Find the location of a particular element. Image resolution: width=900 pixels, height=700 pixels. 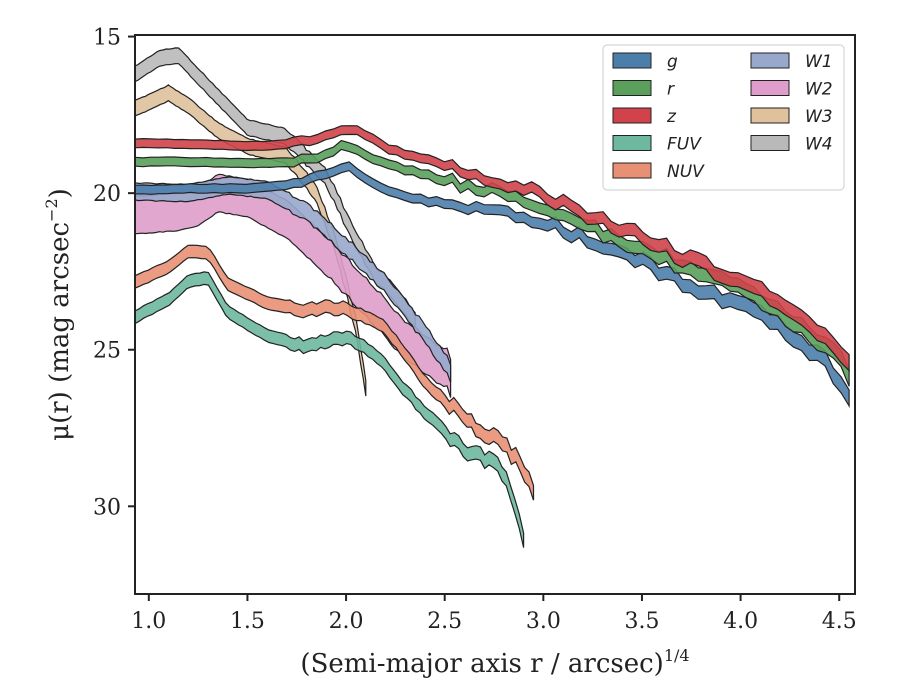

x-tick-label: 4.5 is located at coordinates (839, 621).